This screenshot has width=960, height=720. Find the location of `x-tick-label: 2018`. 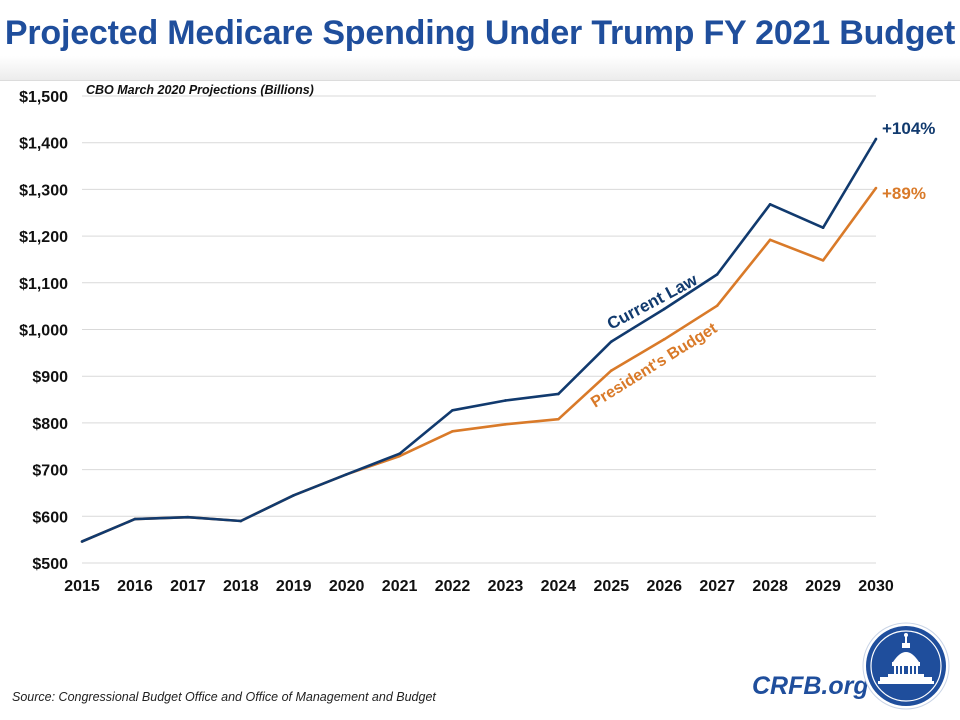

x-tick-label: 2018 is located at coordinates (241, 586).